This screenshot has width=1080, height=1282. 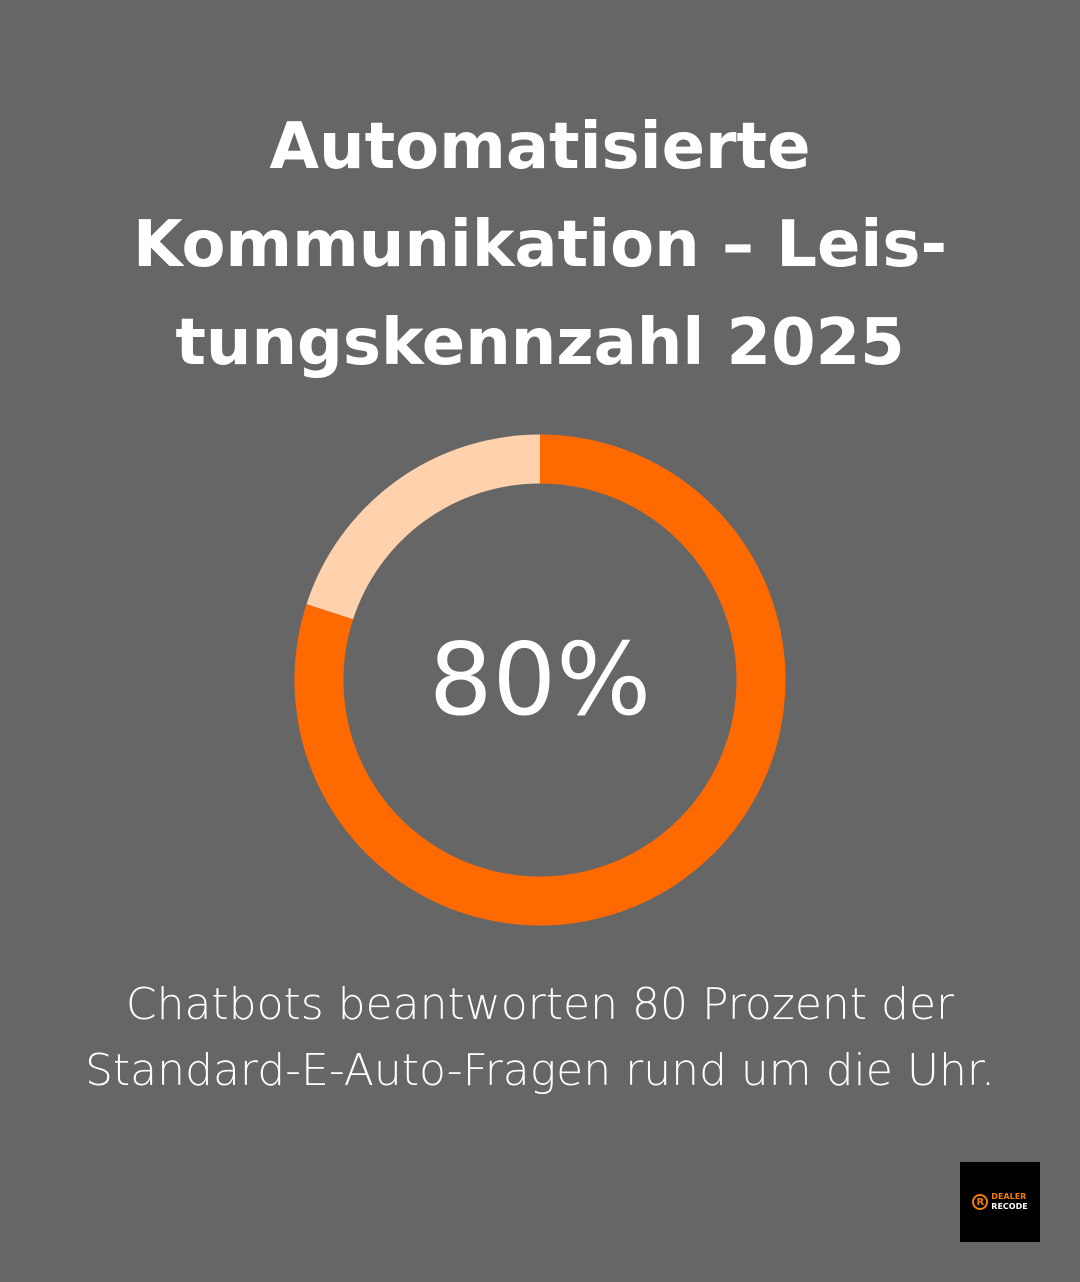 I want to click on caption-line-2: Standard-E-Auto-Fragen rund um die Uhr., so click(x=540, y=1070).